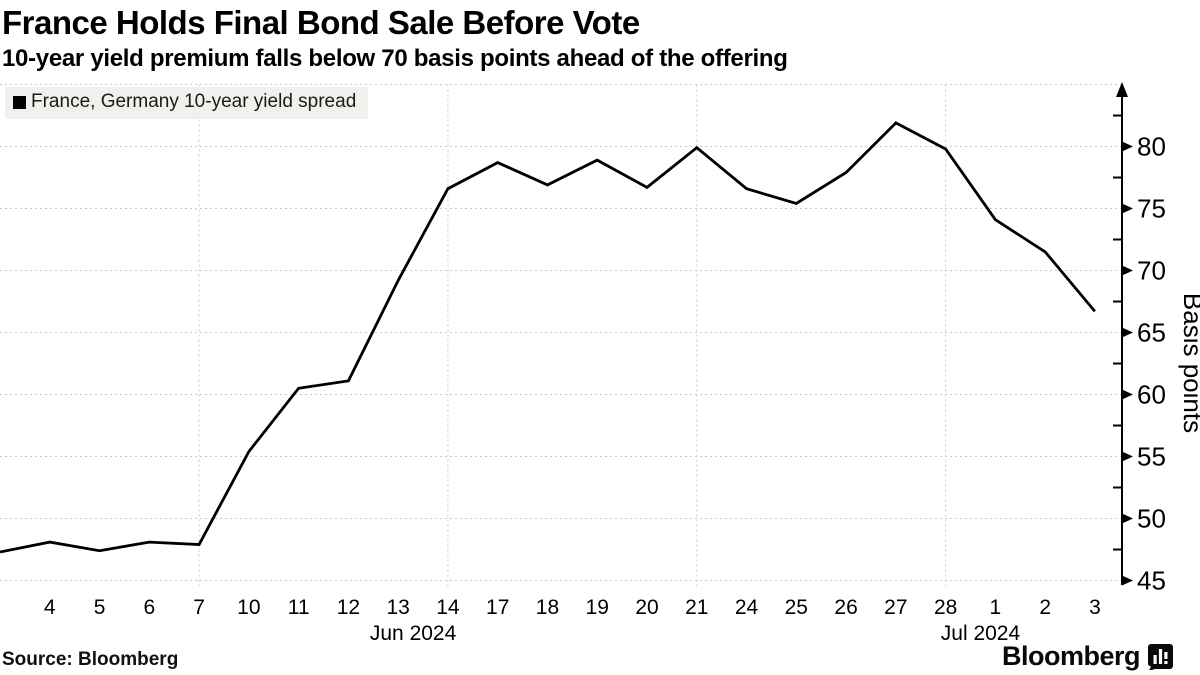  Describe the element at coordinates (1151, 271) in the screenshot. I see `y-tick-label: 70` at that location.